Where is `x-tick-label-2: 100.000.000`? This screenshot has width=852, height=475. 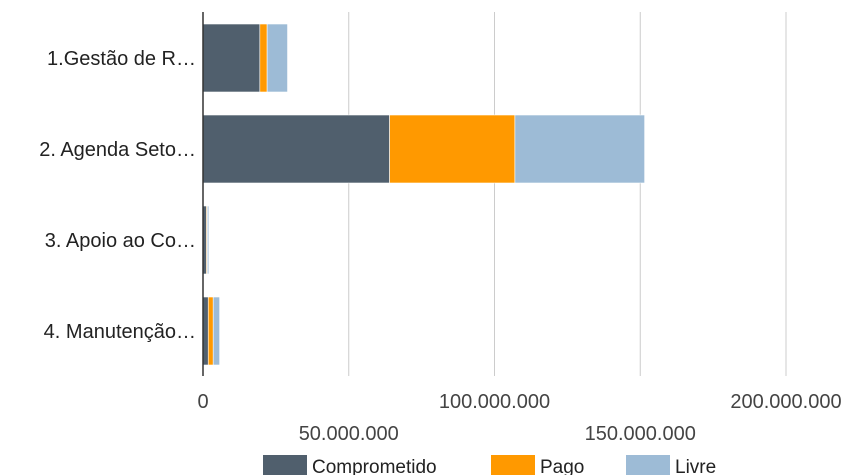 x-tick-label-2: 100.000.000 is located at coordinates (494, 402).